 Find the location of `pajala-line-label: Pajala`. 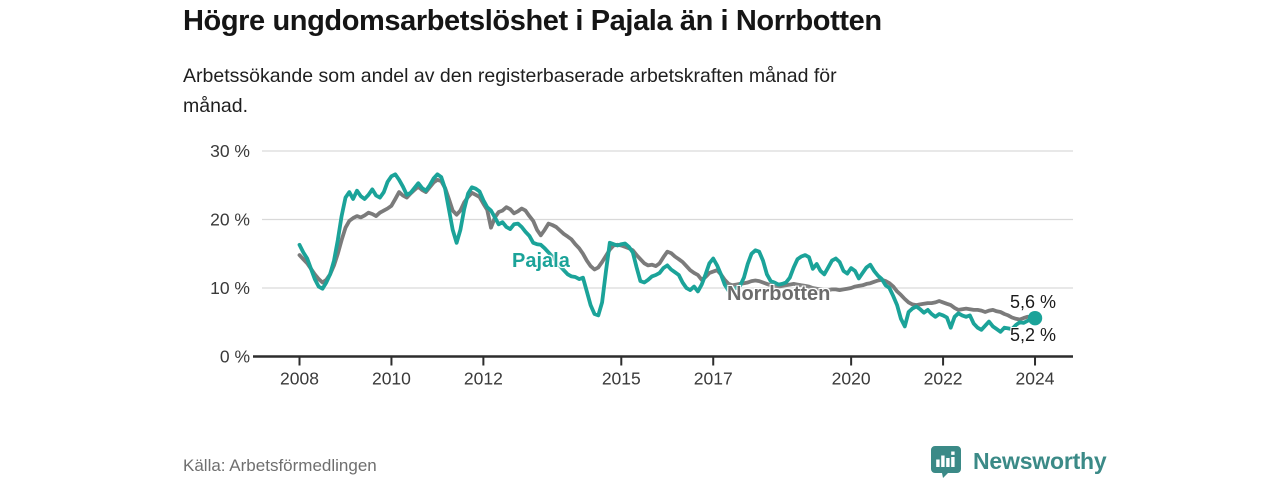

pajala-line-label: Pajala is located at coordinates (541, 261).